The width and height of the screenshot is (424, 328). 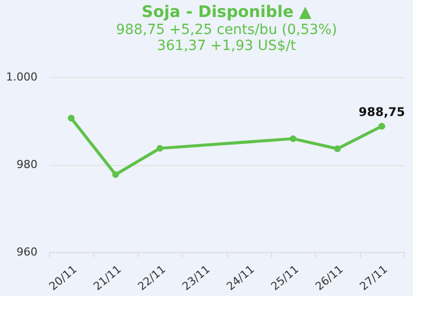 I want to click on chart-title: Soja - Disponible ▲, so click(x=227, y=11).